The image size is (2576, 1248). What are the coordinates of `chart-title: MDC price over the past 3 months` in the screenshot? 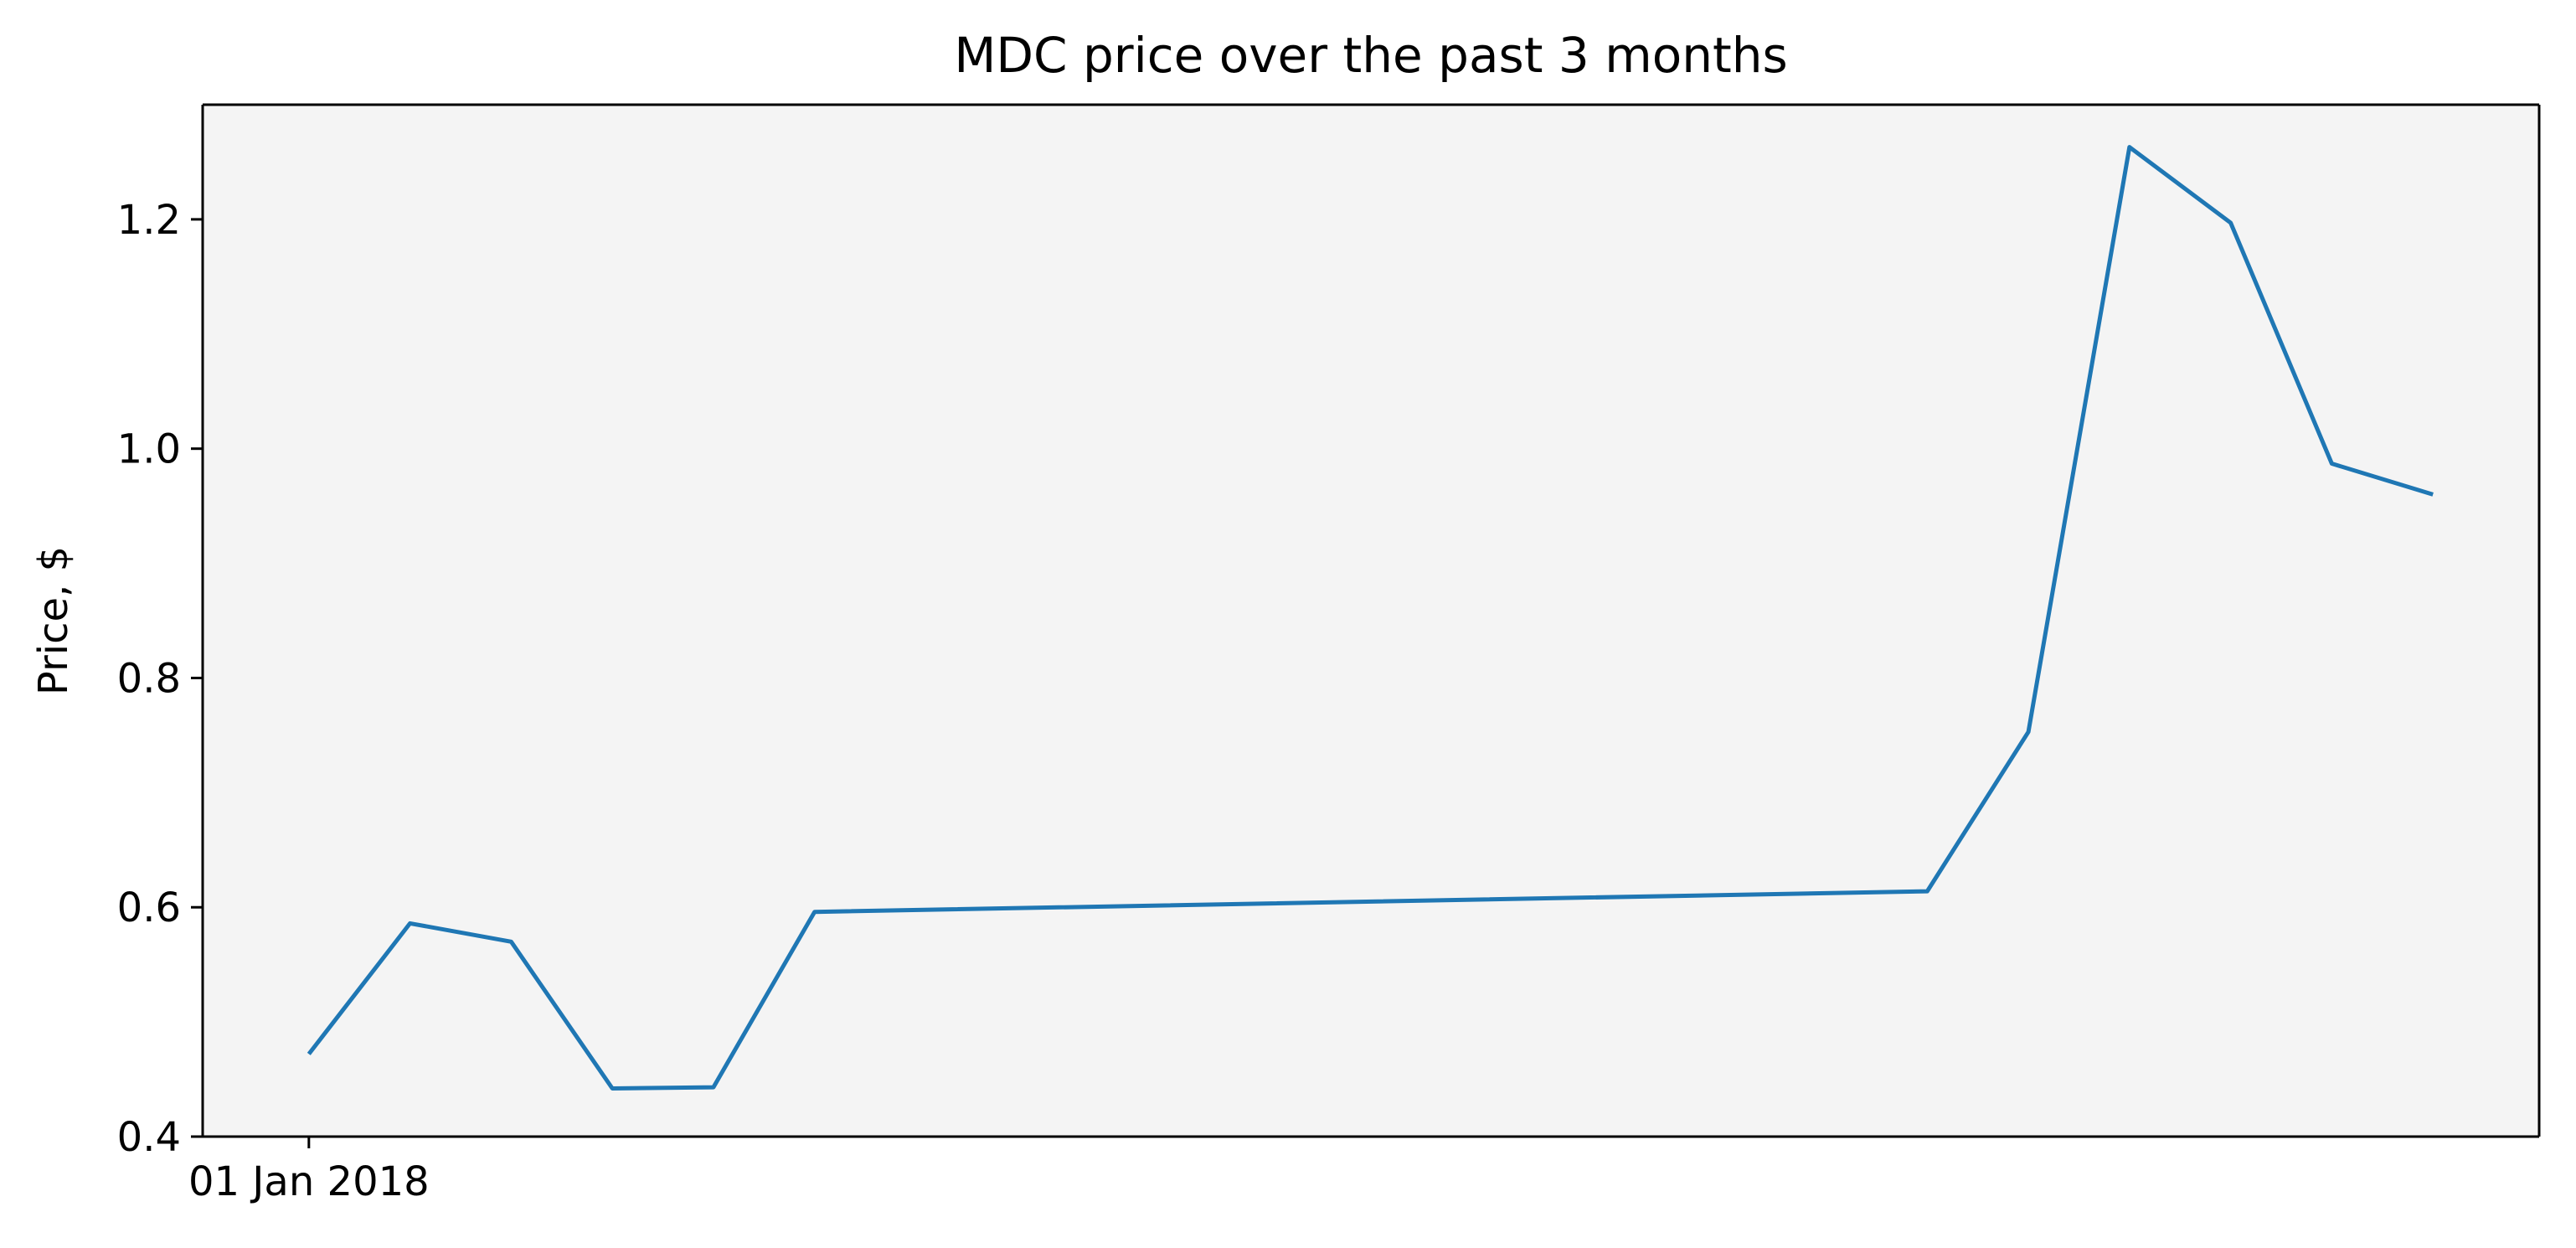 It's located at (1370, 55).